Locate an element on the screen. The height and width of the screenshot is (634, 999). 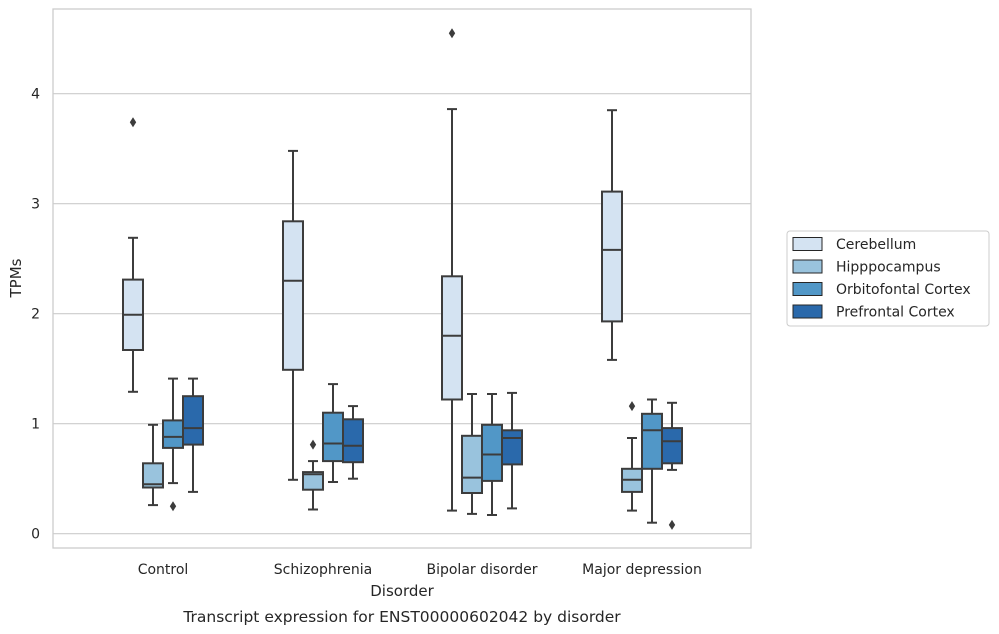
legend-label: Hipppocampus is located at coordinates (888, 268).